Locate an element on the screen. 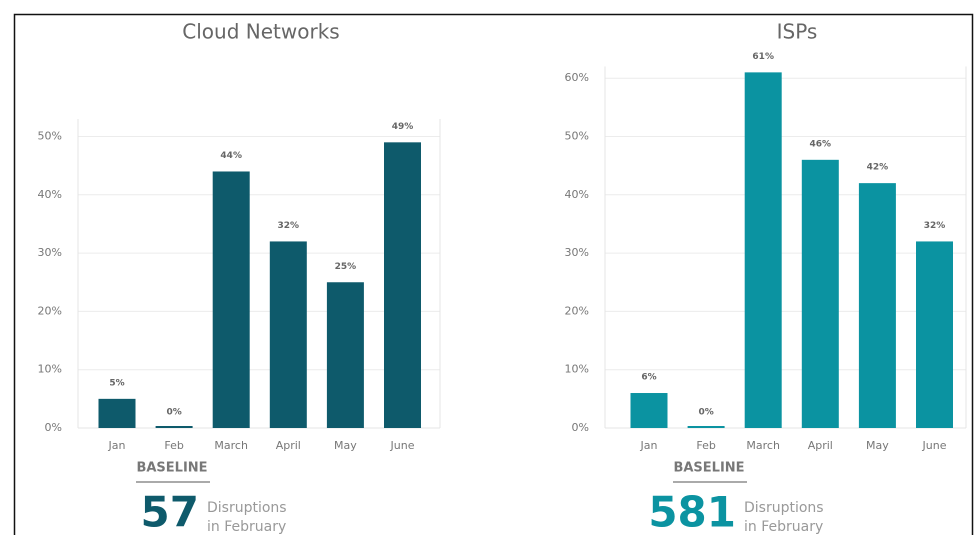 This screenshot has height=535, width=974. baseline-value: 581 is located at coordinates (692, 511).